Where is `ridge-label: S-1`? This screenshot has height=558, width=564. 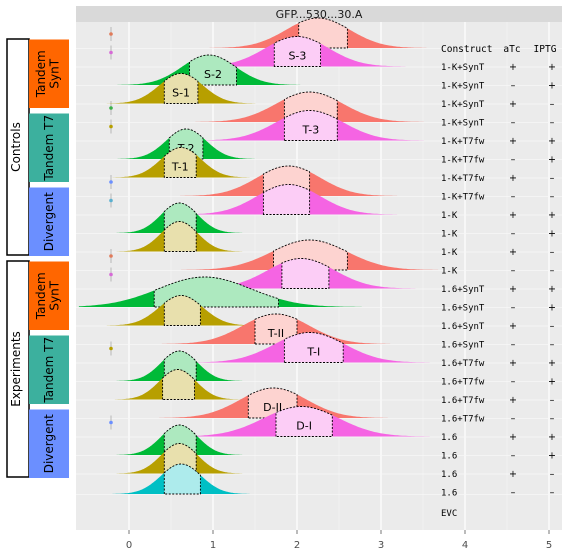
ridge-label: S-1 is located at coordinates (181, 93).